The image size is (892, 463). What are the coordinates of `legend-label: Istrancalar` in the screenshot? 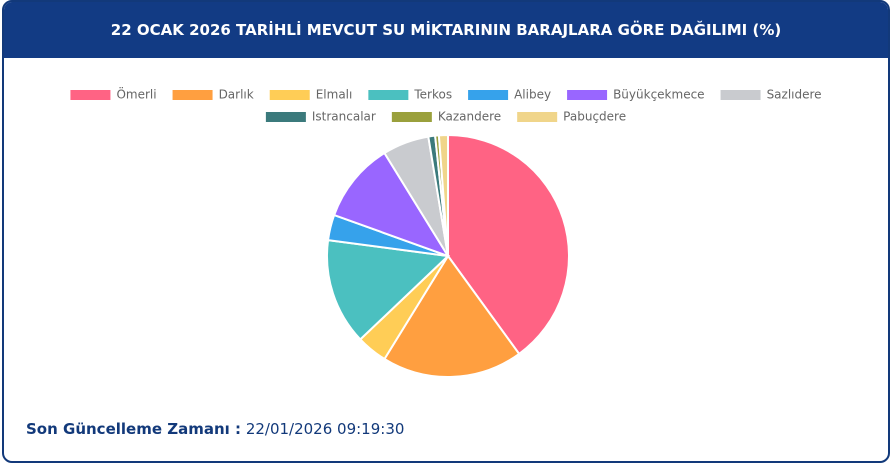 It's located at (344, 117).